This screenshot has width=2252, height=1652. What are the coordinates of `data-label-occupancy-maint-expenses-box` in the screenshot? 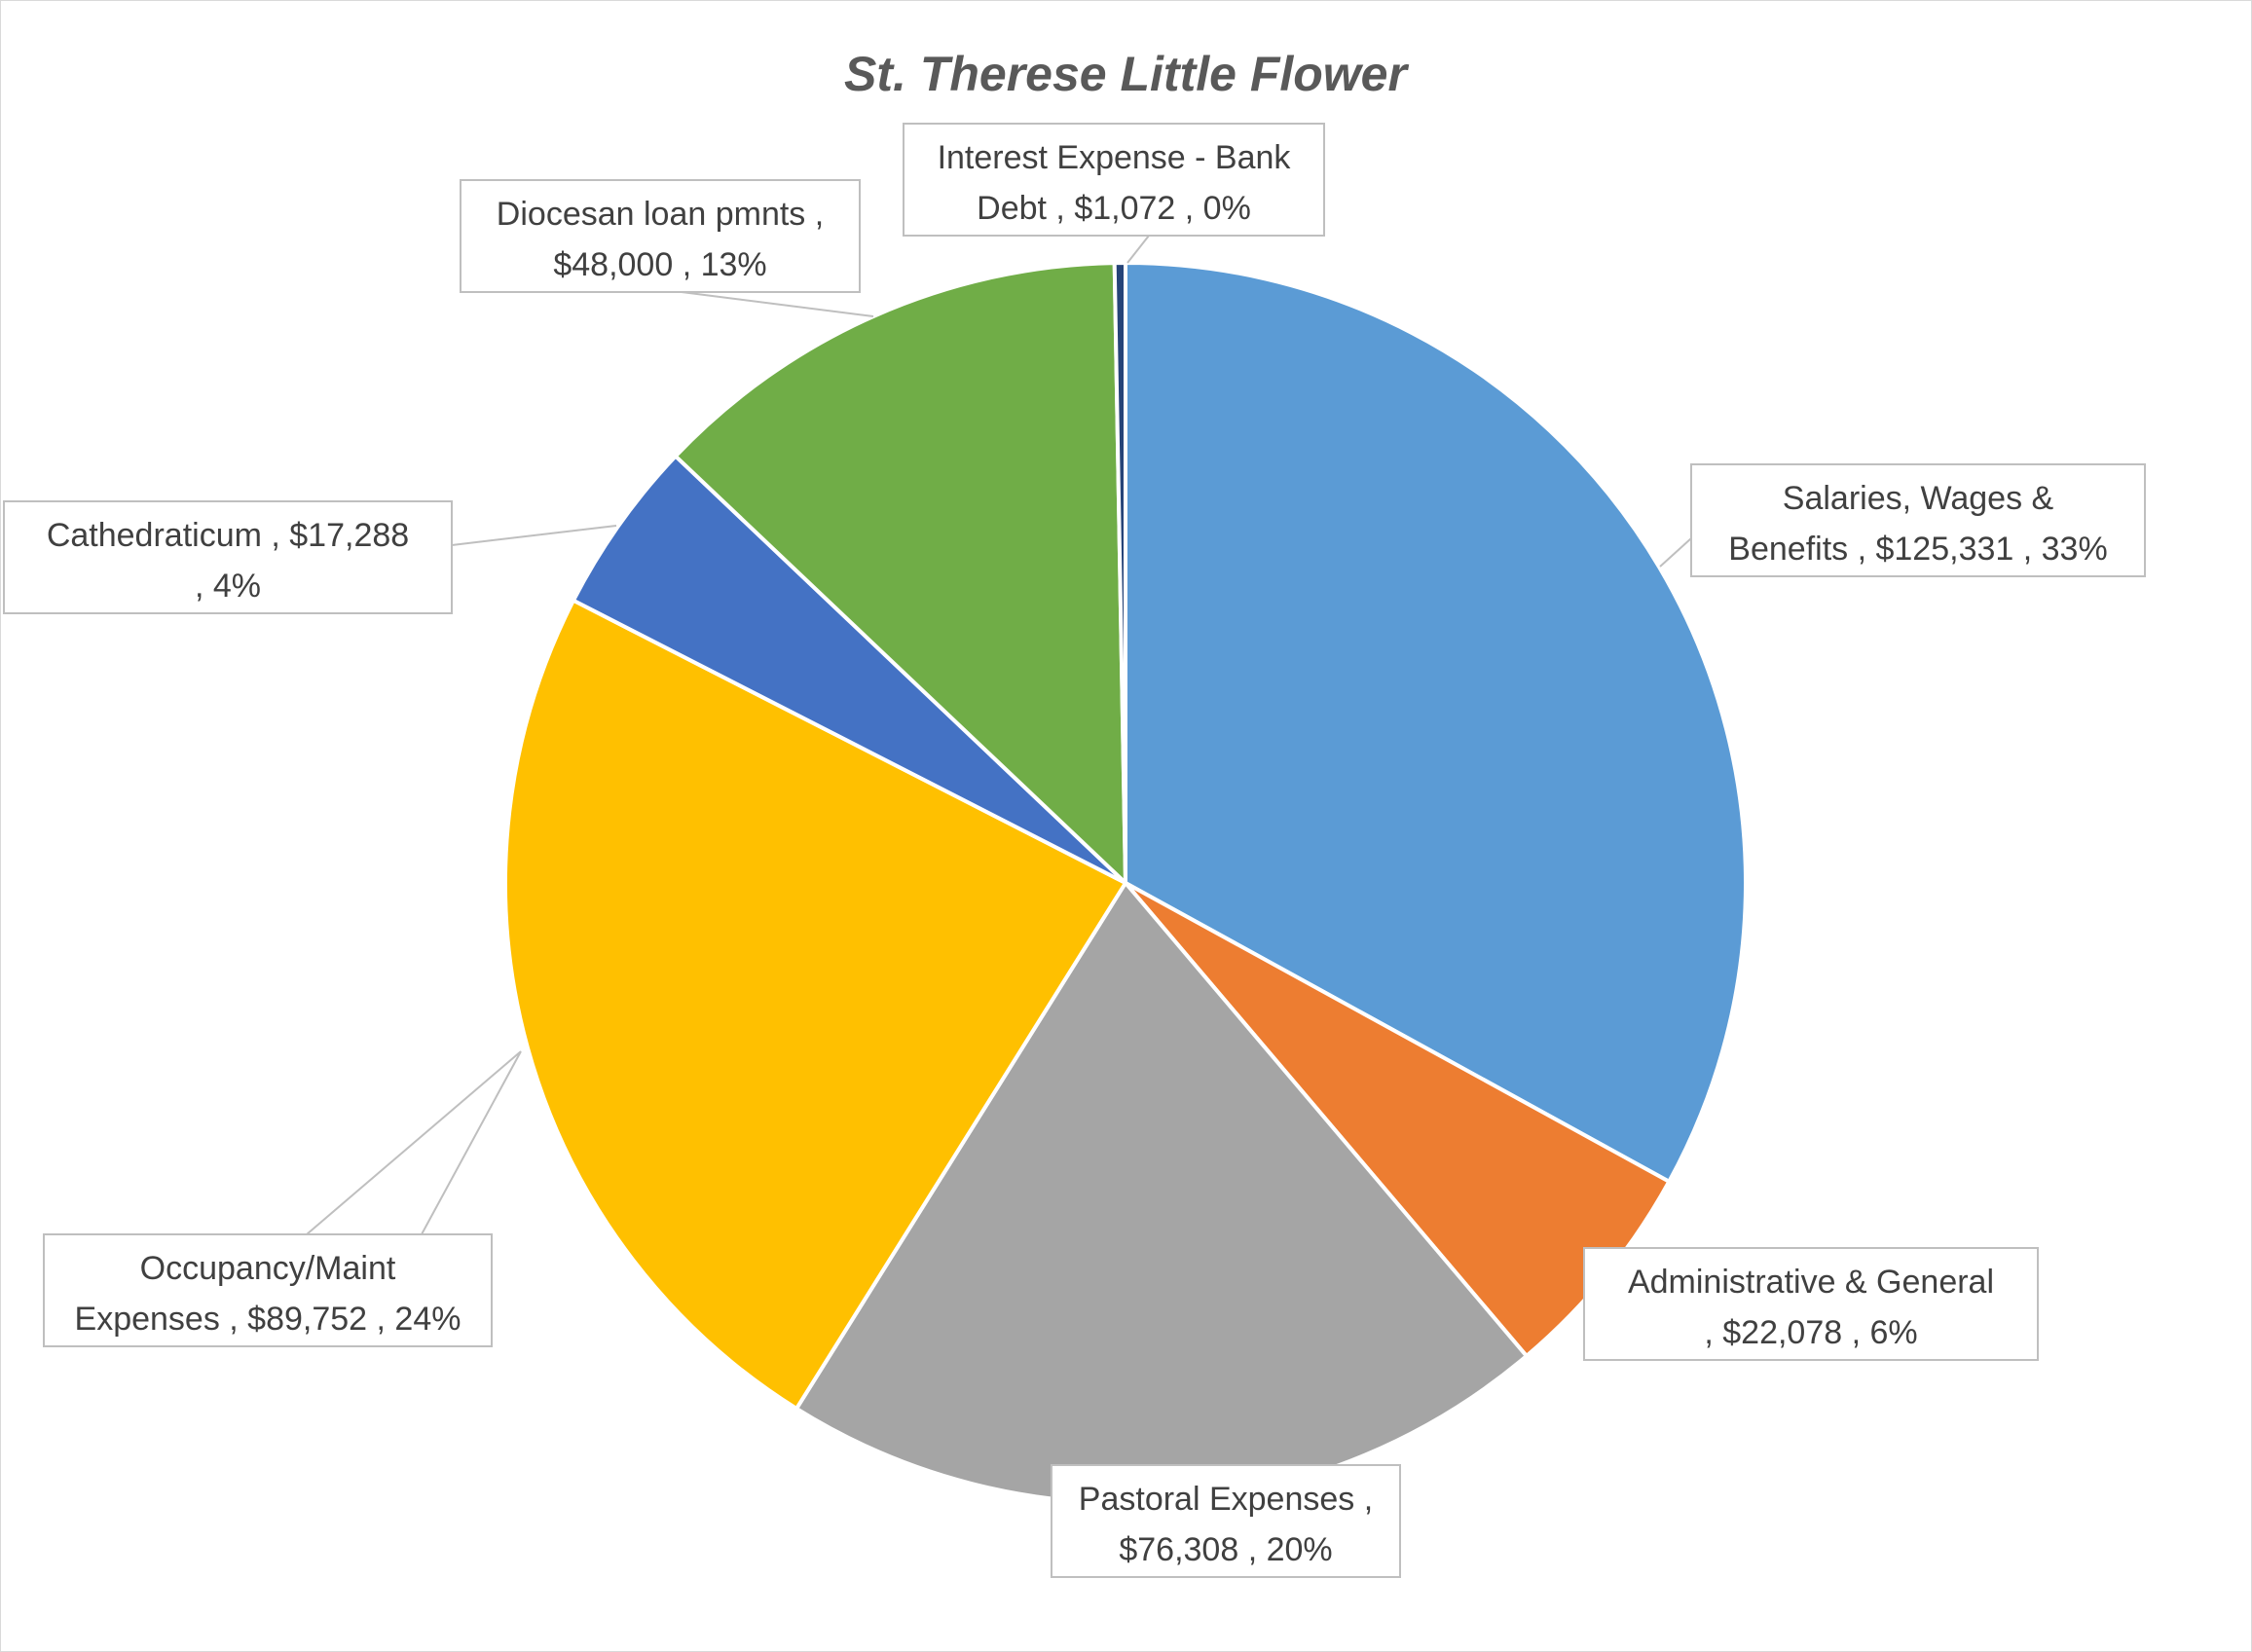 It's located at (268, 1290).